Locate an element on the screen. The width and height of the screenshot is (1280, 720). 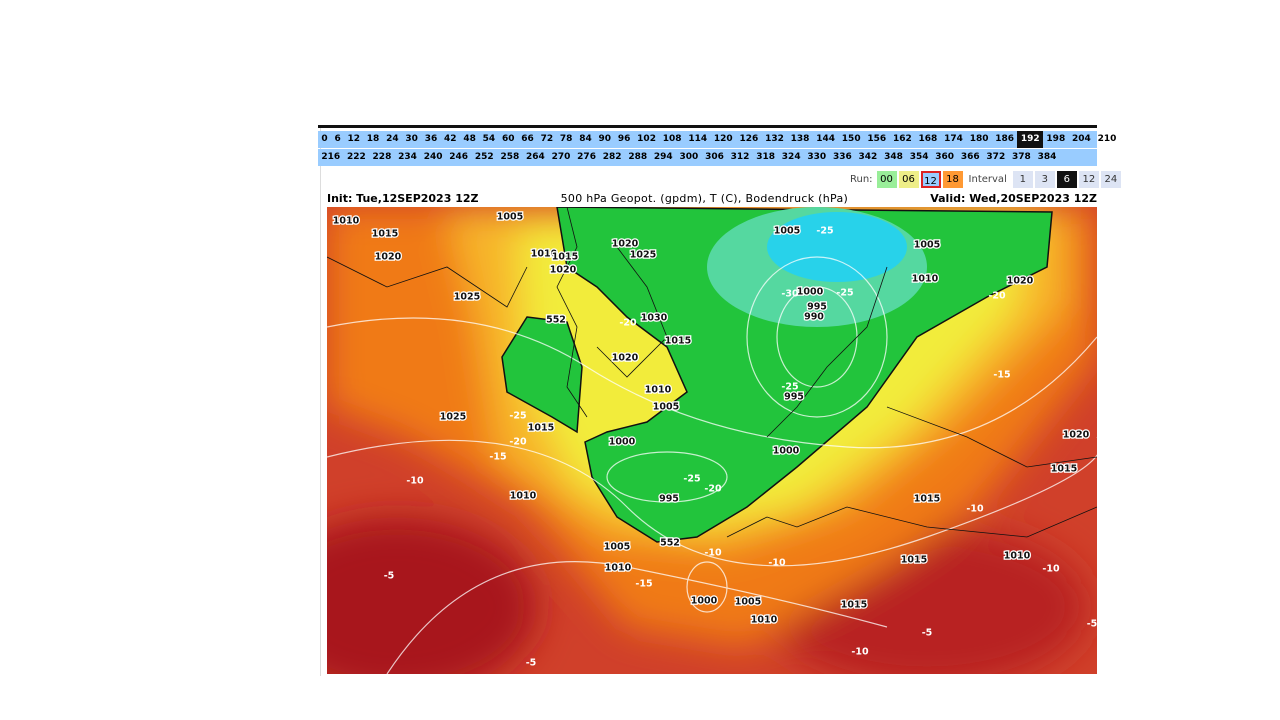
hour-button: 126 is located at coordinates (749, 139).